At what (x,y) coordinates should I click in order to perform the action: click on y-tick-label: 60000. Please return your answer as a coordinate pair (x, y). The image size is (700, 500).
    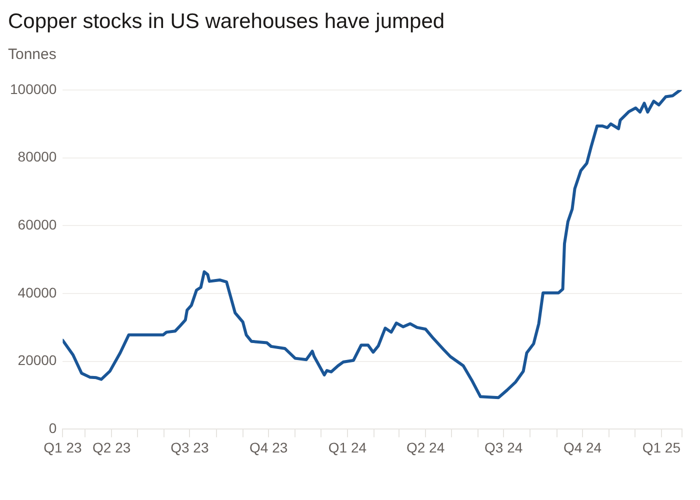
    Looking at the image, I should click on (37, 224).